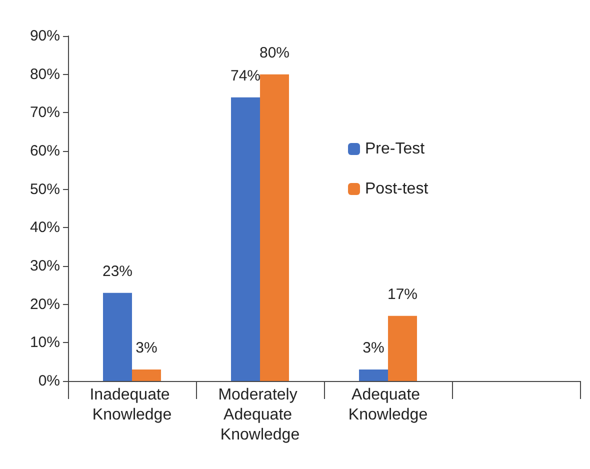 This screenshot has width=590, height=469. Describe the element at coordinates (260, 415) in the screenshot. I see `x-tick-label: Moderately Adequate Knowledge` at that location.